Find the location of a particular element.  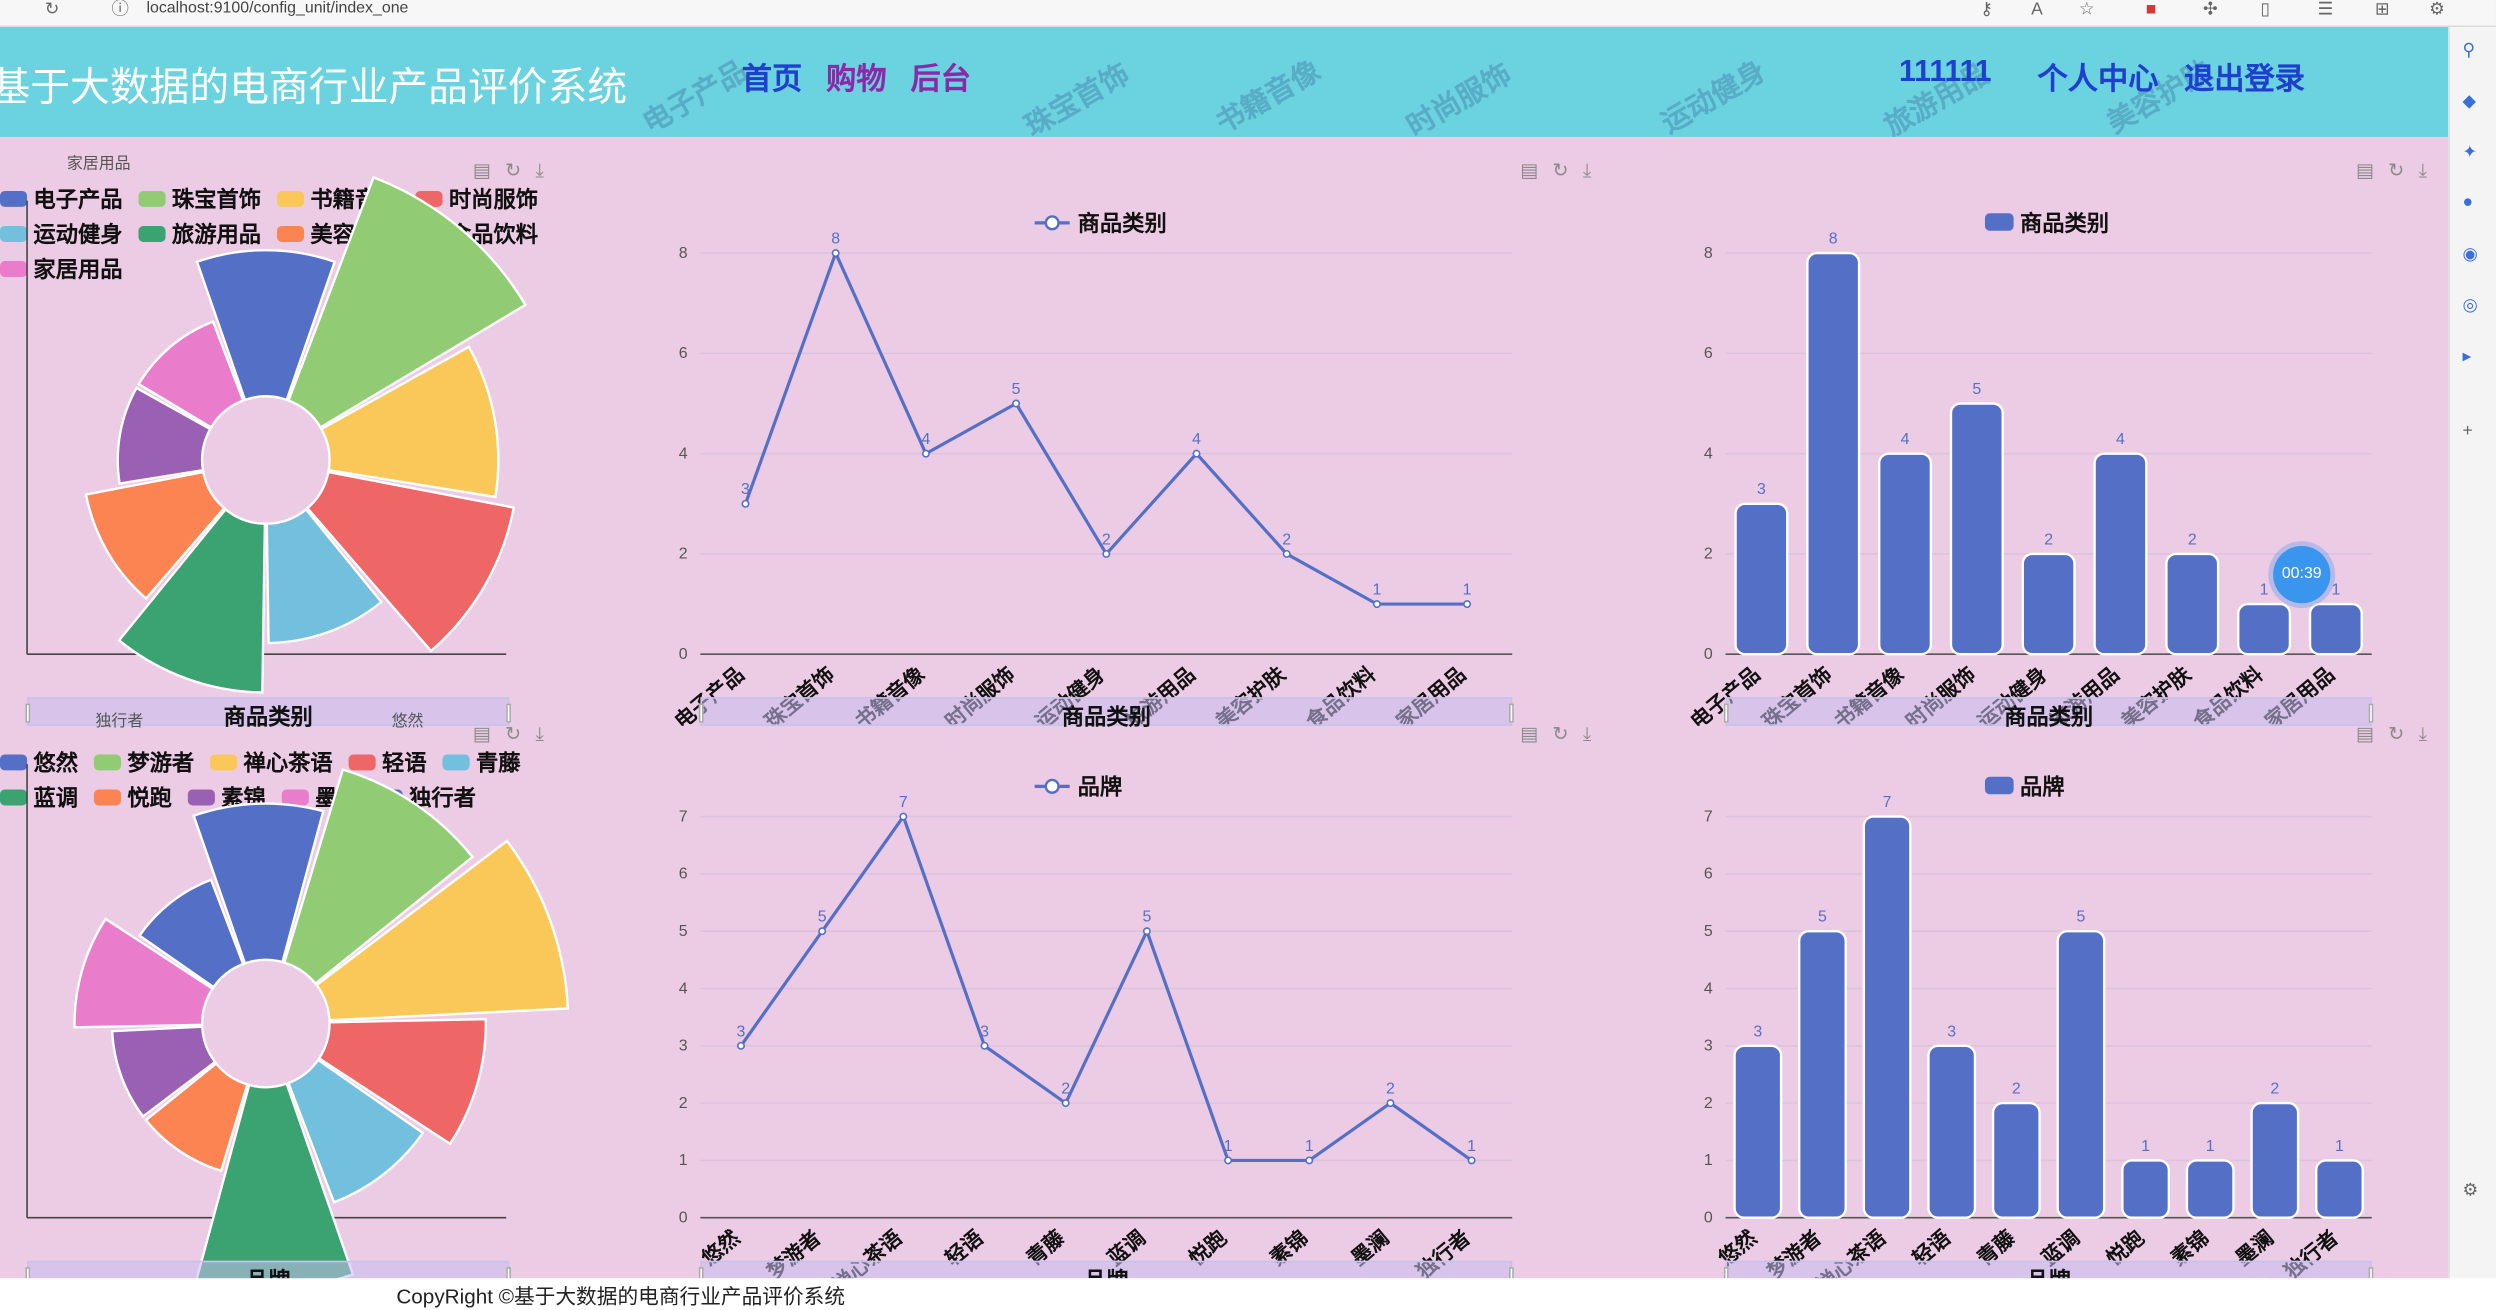

legend-item: 悦跑 is located at coordinates (132, 798).